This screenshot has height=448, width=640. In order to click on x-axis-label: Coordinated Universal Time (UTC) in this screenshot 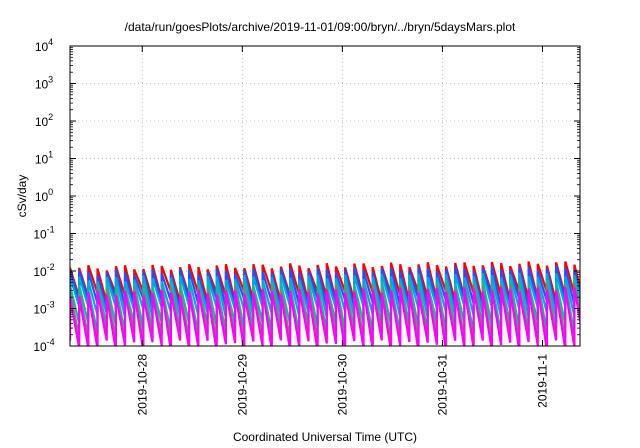, I will do `click(325, 437)`.